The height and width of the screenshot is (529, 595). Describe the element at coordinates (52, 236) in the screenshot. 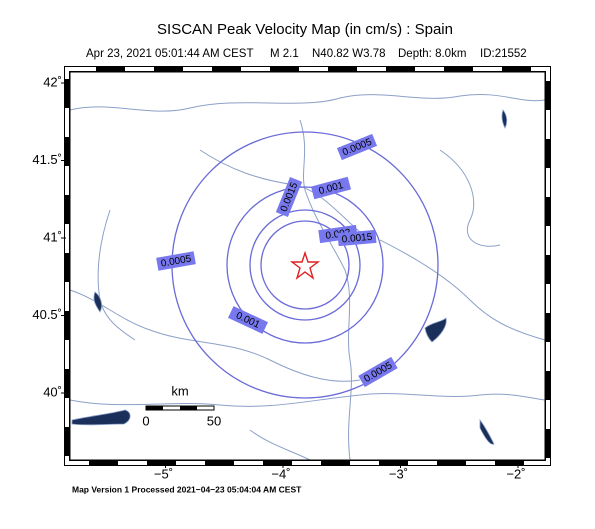

I see `lat-tick-label: 41˚` at that location.